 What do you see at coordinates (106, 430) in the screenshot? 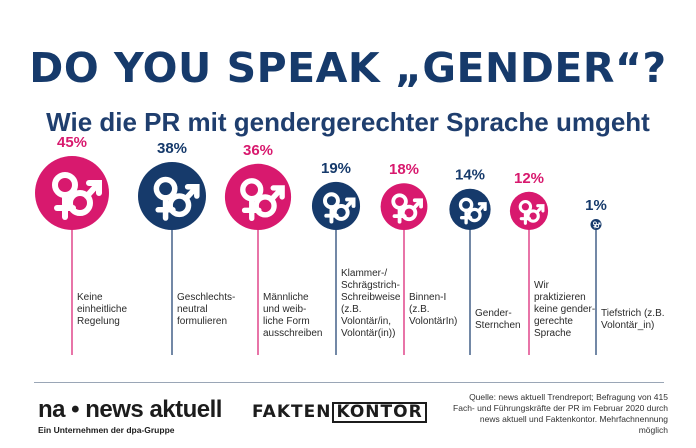
I see `news-aktuell-tagline: Ein Unternehmen der dpa-Gruppe` at bounding box center [106, 430].